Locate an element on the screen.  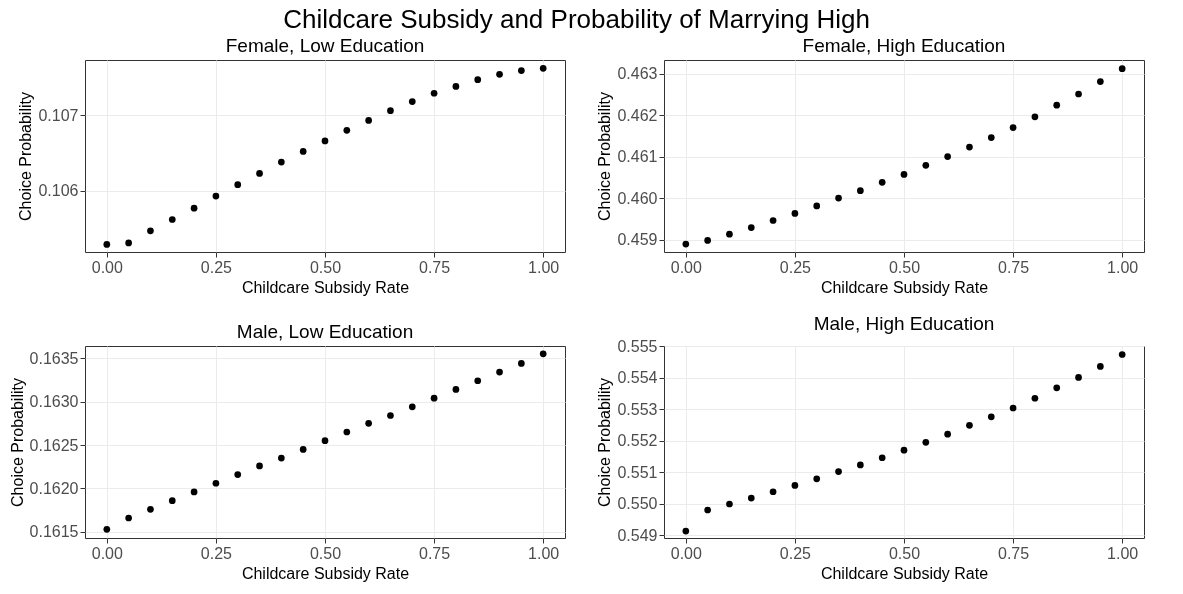
y-tick-label: 0.1615 is located at coordinates (54, 532).